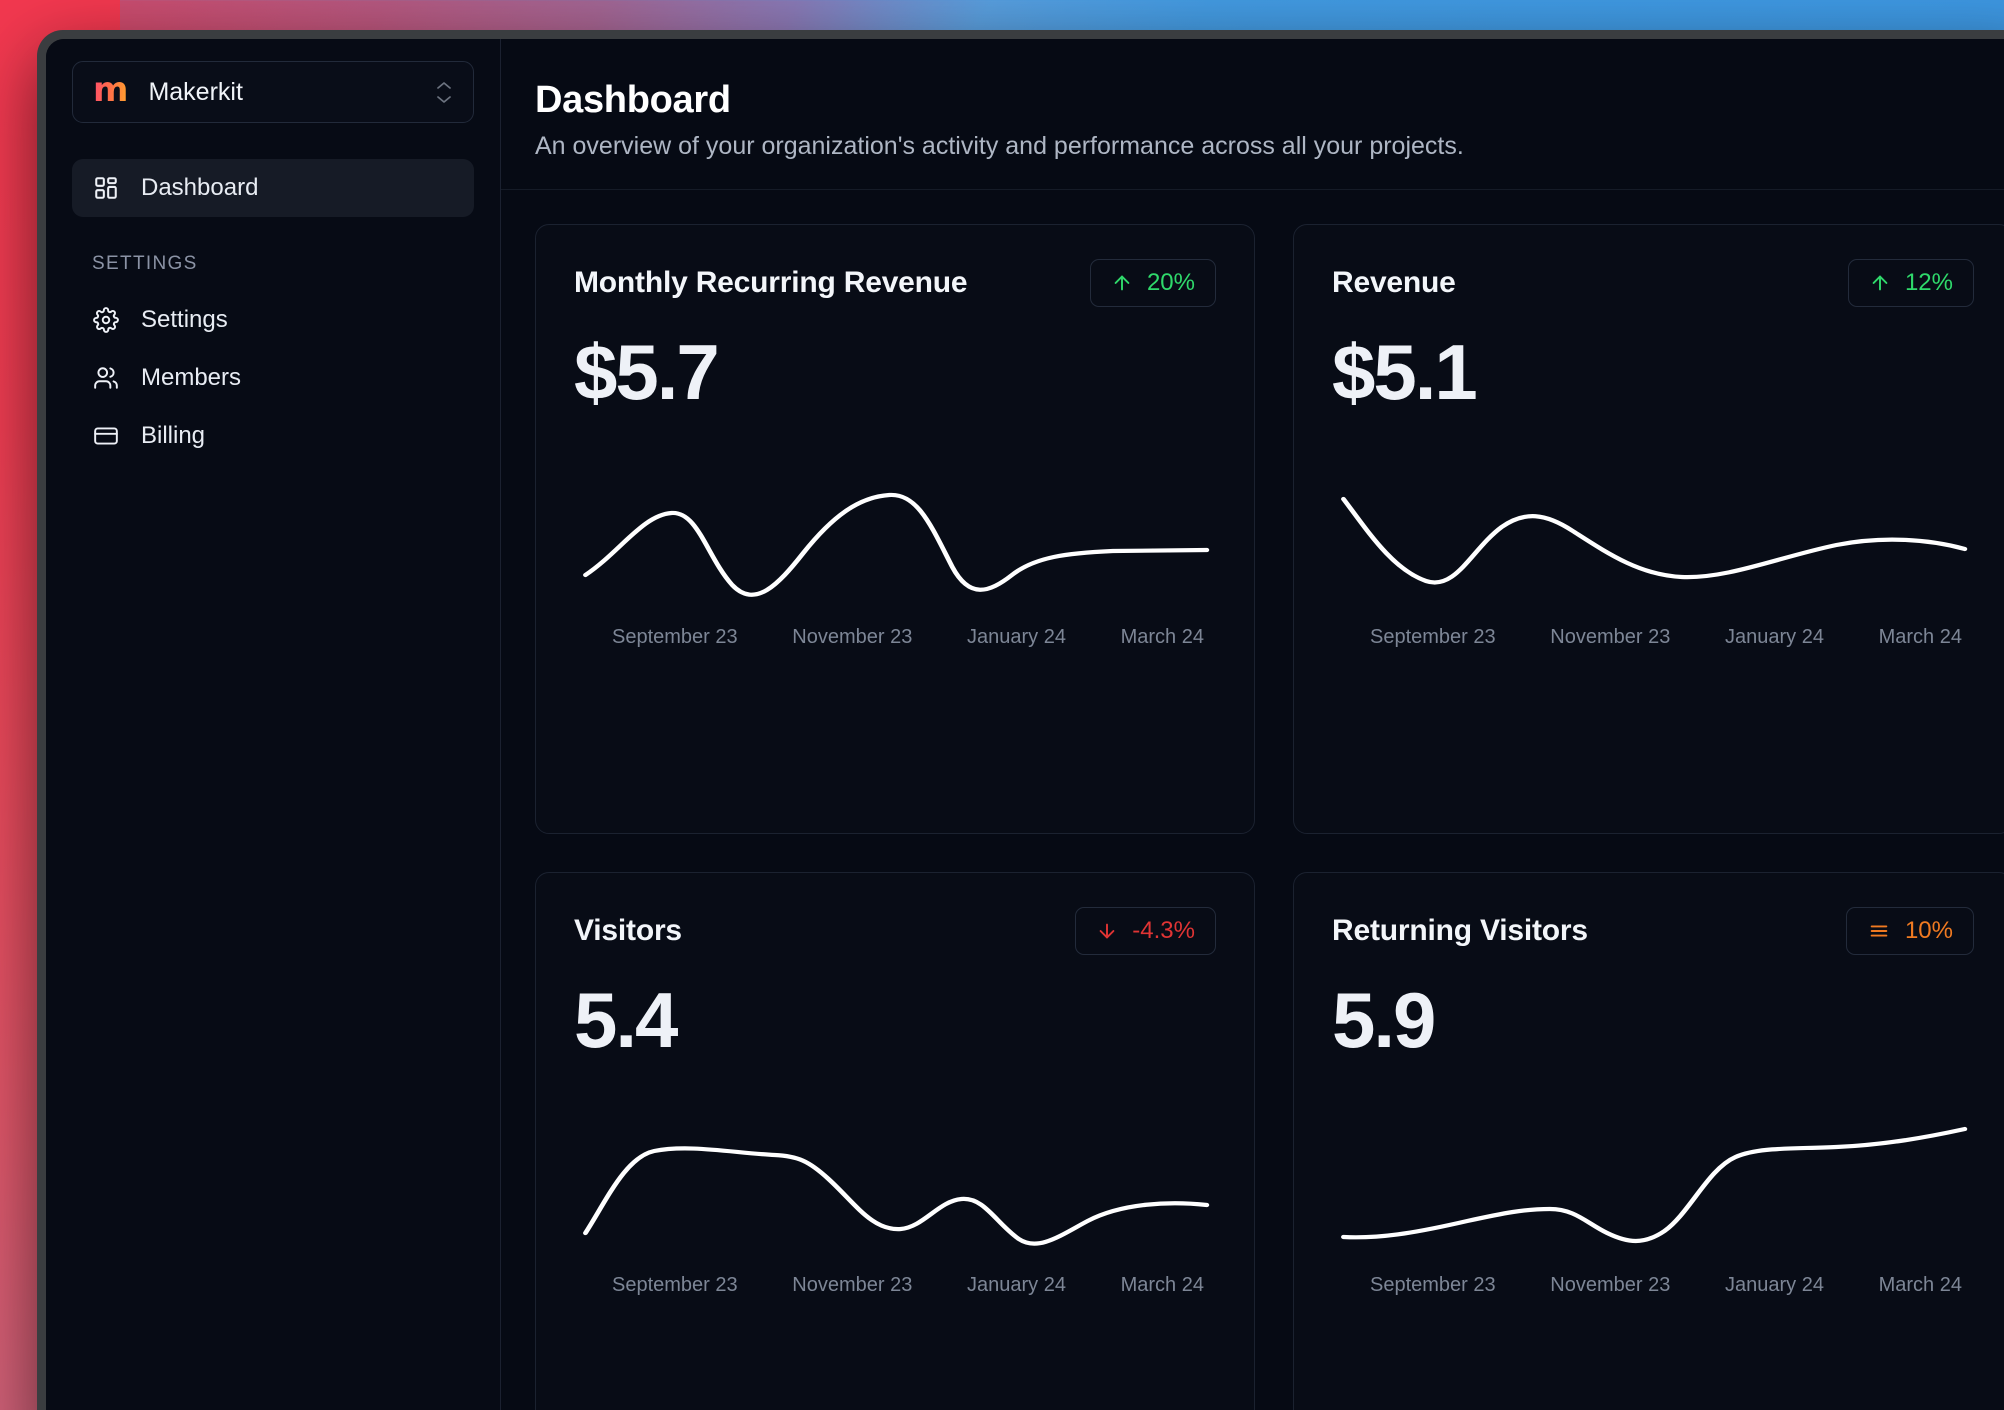 Image resolution: width=2004 pixels, height=1410 pixels. I want to click on card-title: Returning Visitors, so click(1460, 930).